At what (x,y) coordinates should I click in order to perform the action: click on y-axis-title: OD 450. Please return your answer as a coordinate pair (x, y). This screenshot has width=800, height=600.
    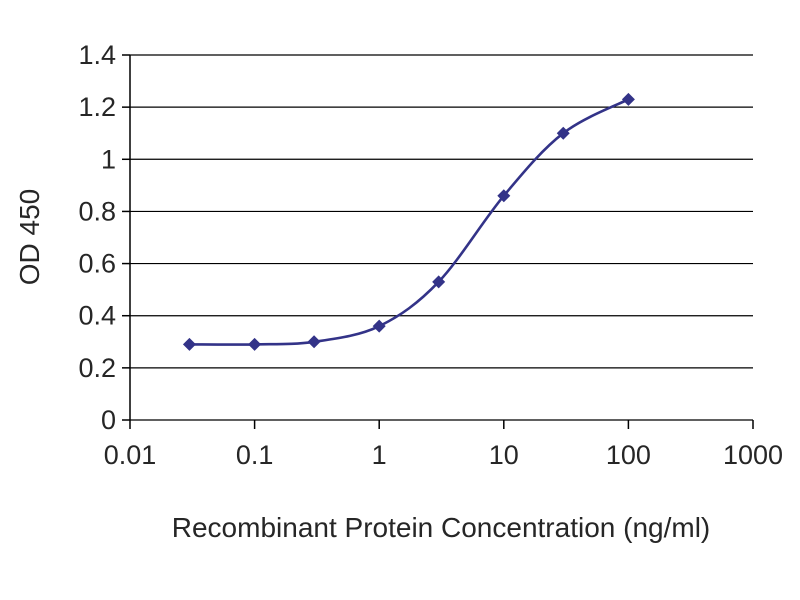
    Looking at the image, I should click on (29, 237).